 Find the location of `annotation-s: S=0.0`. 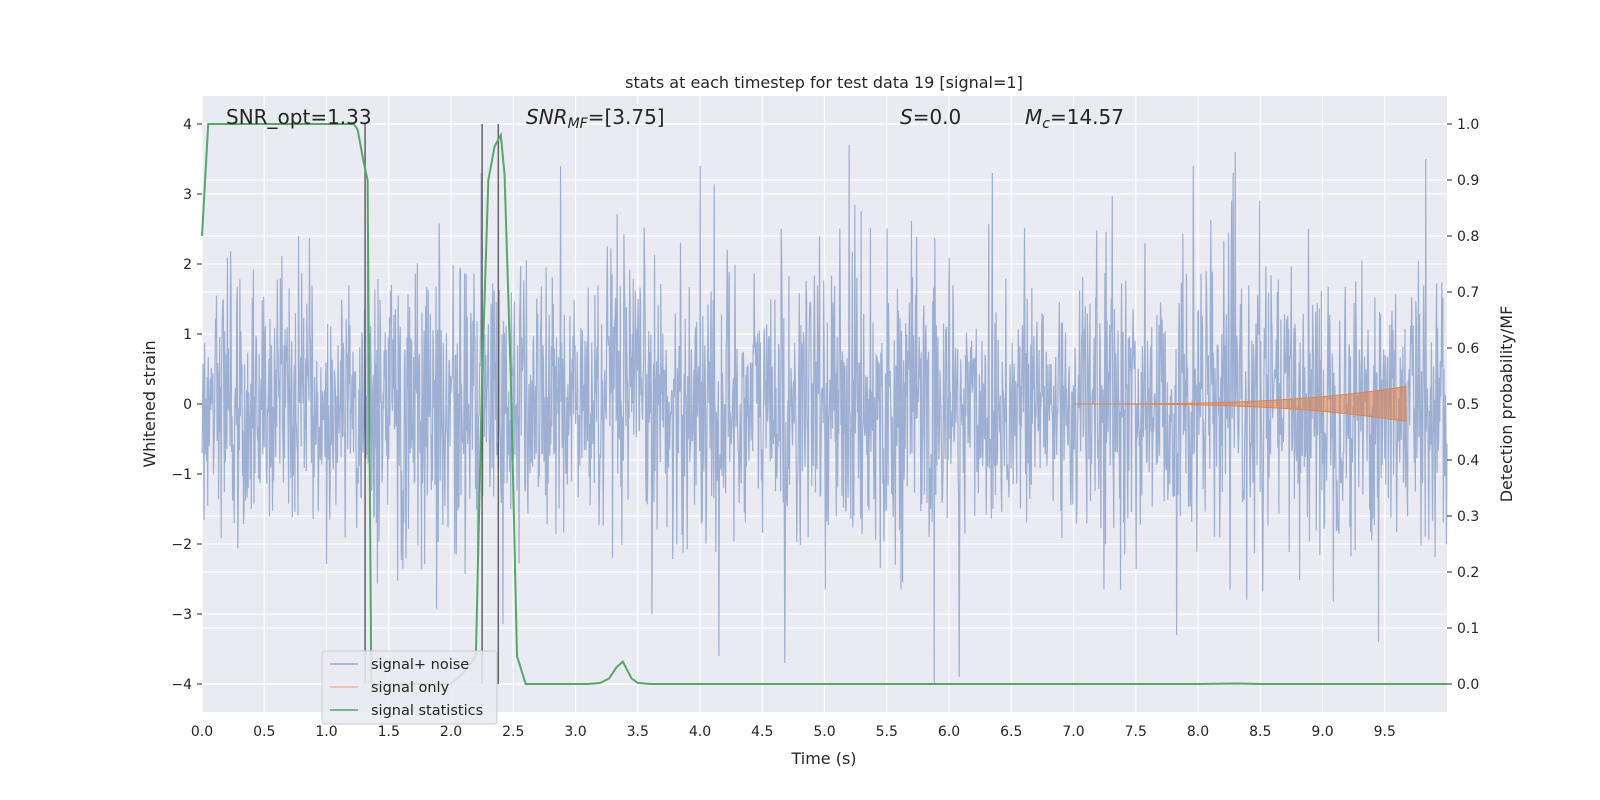

annotation-s: S=0.0 is located at coordinates (930, 117).